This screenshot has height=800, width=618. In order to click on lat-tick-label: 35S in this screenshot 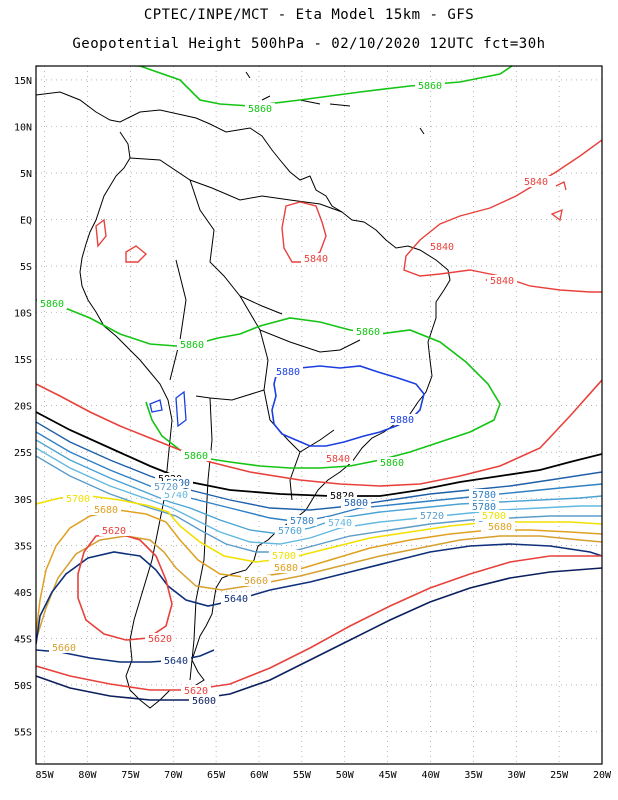, I will do `click(23, 546)`.